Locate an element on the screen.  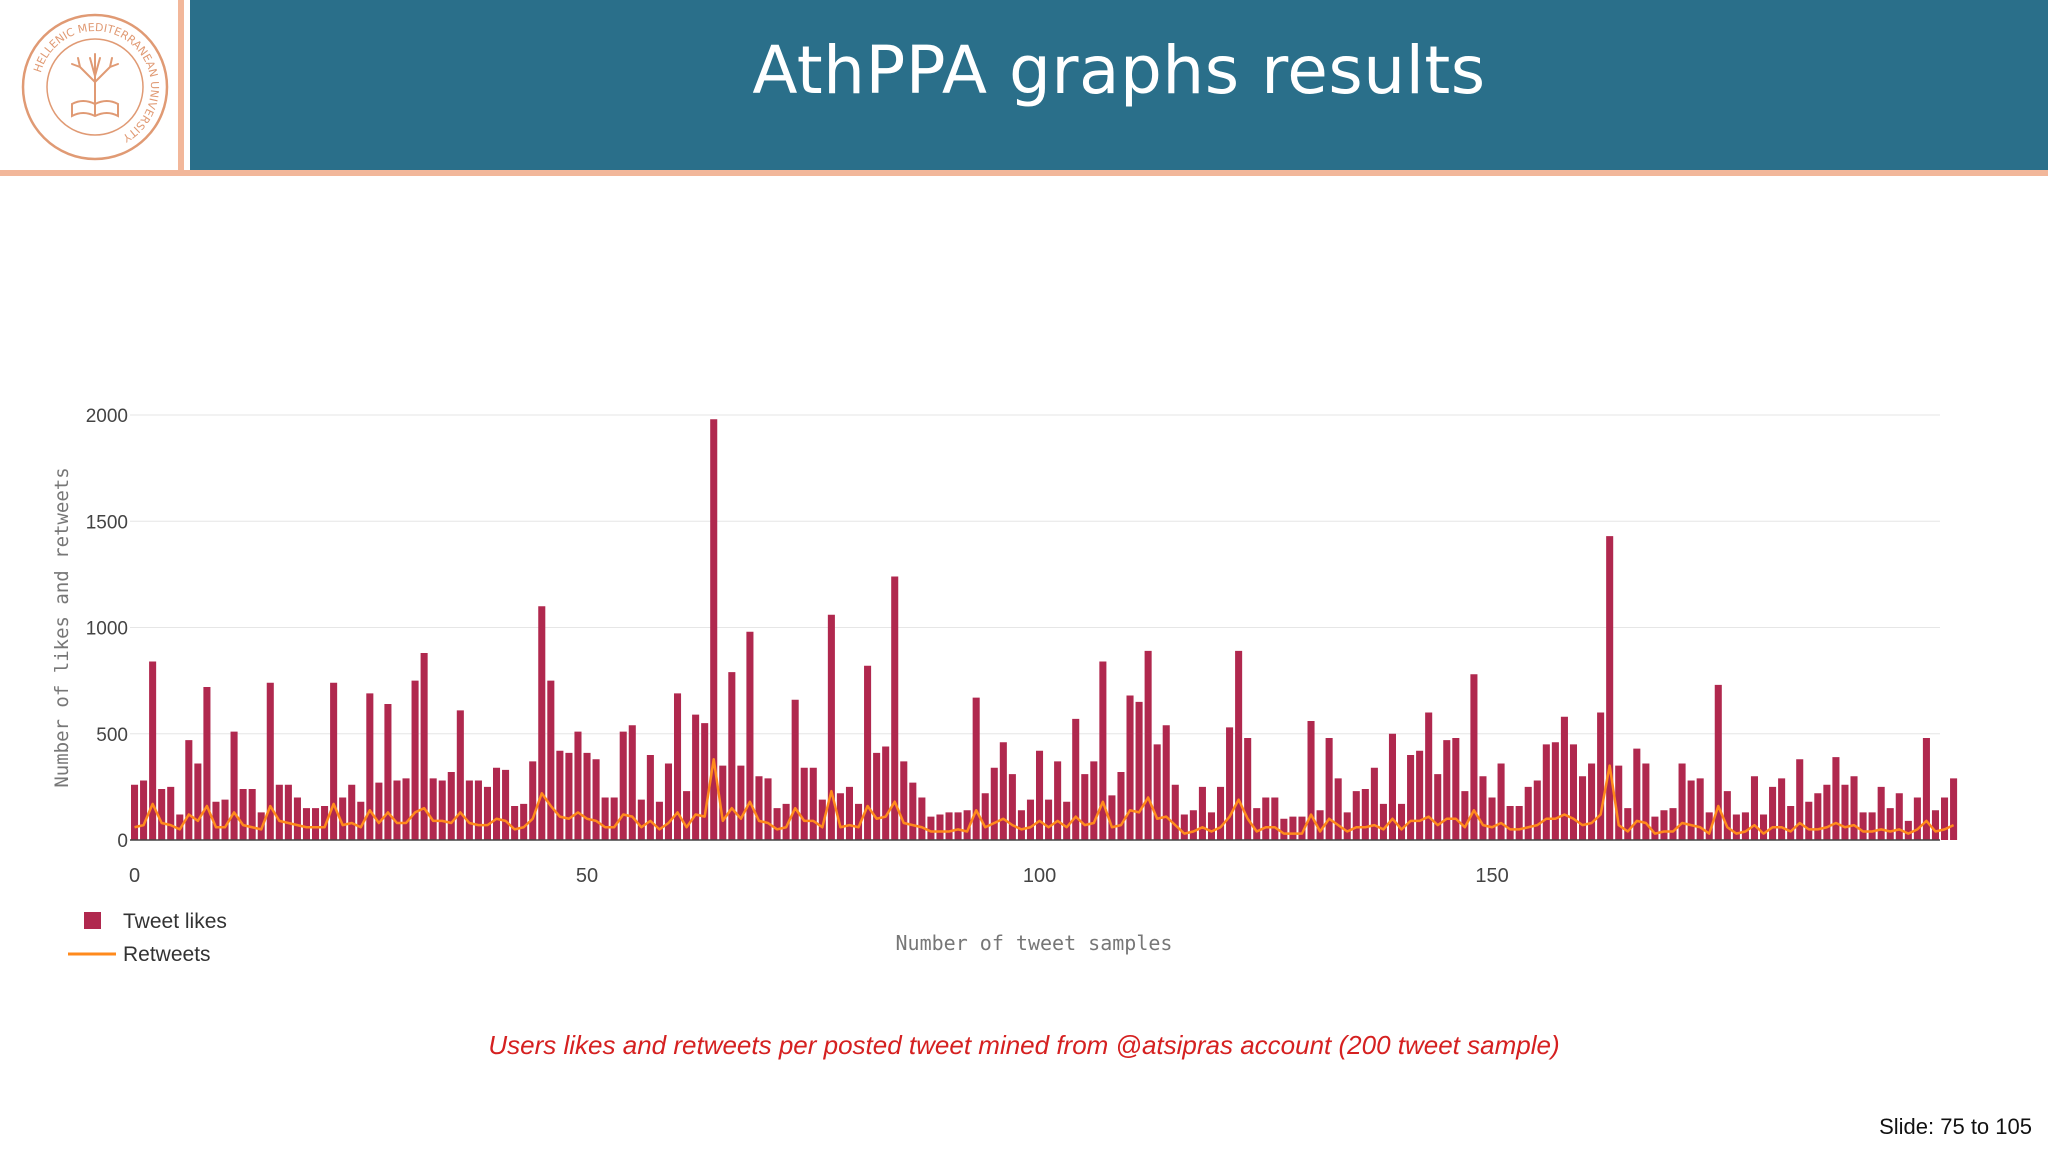
y-axis-label: Number of likes and retweets is located at coordinates (62, 627).